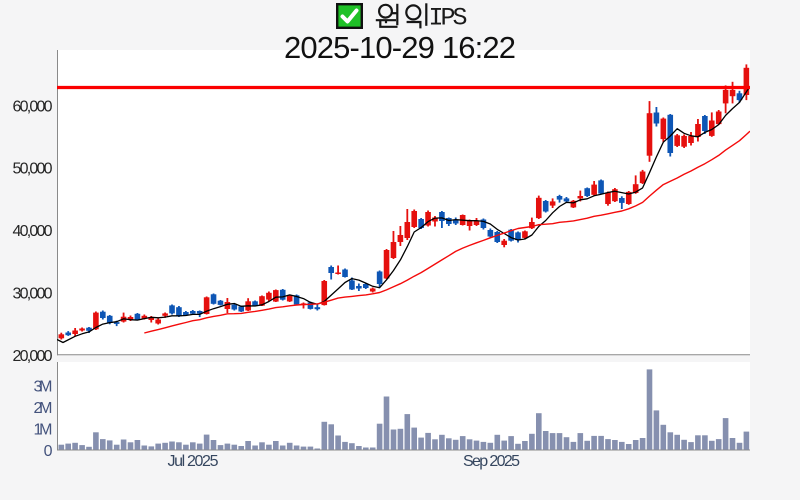  What do you see at coordinates (193, 461) in the screenshot?
I see `svg-text: Jul 2025` at bounding box center [193, 461].